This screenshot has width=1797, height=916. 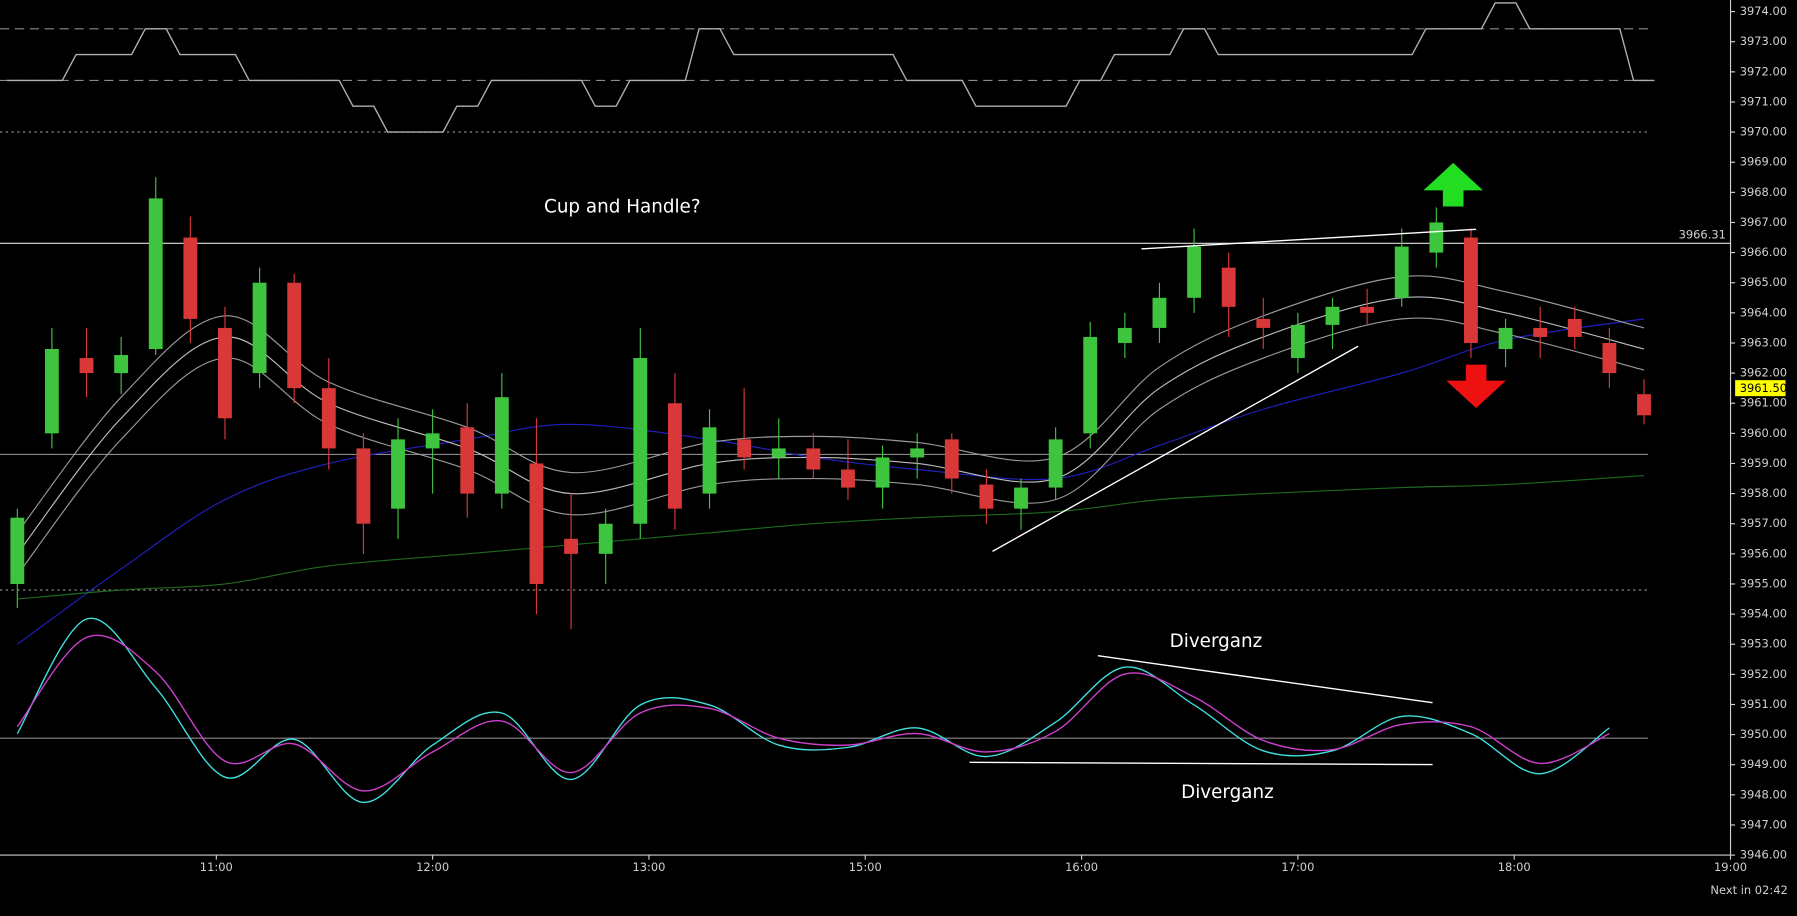 What do you see at coordinates (1763, 71) in the screenshot?
I see `y-tick-label: 3972.00` at bounding box center [1763, 71].